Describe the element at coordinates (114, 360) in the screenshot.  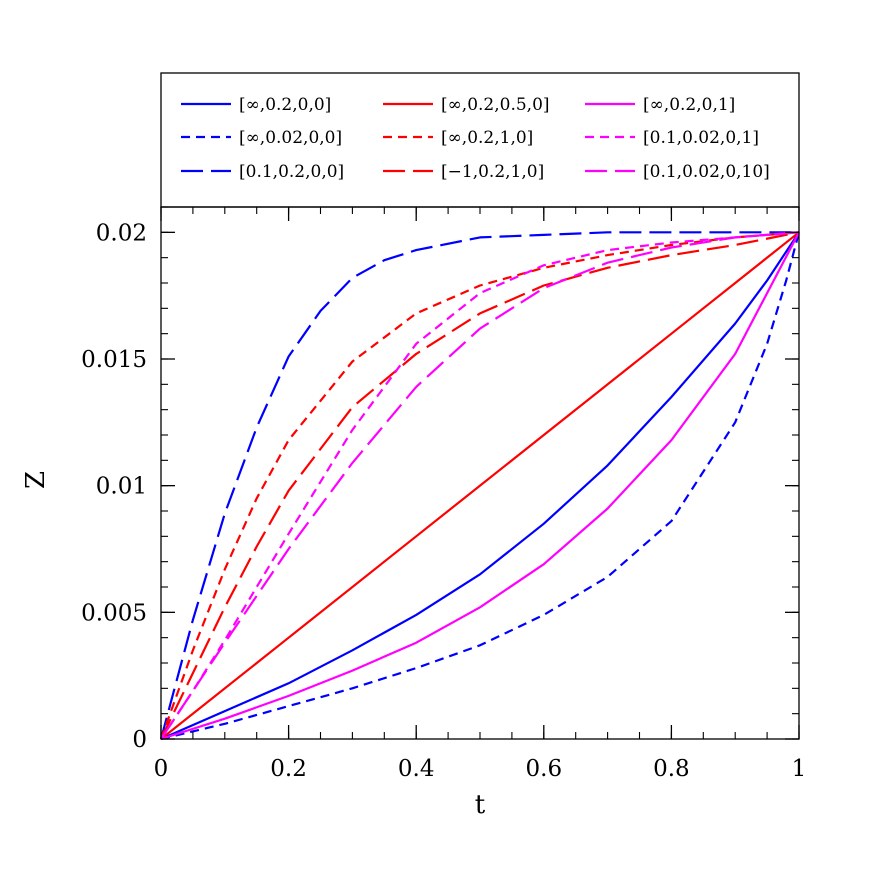
I see `y-tick-label: 0.015` at that location.